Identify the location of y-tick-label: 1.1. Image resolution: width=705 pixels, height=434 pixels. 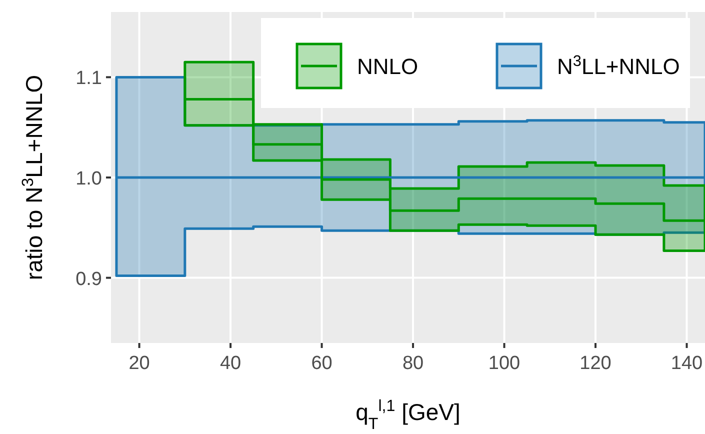
(89, 79).